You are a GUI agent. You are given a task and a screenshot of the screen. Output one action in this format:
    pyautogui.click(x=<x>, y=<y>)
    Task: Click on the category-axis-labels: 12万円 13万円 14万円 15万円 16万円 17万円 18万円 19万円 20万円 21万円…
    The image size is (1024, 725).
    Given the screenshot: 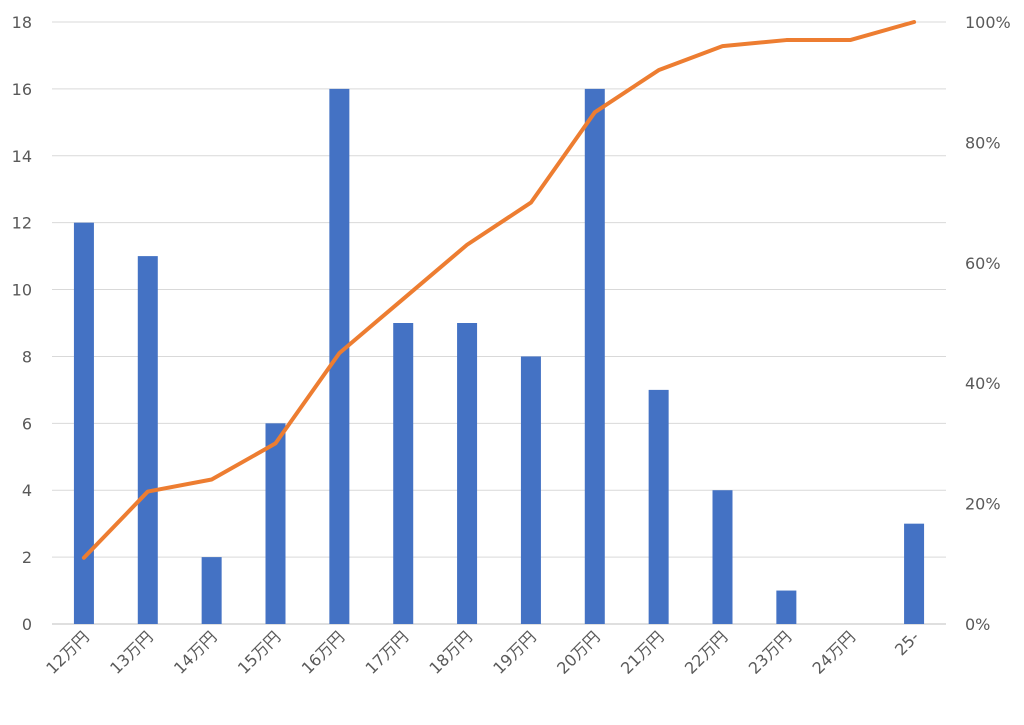 What is the action you would take?
    pyautogui.click(x=482, y=652)
    